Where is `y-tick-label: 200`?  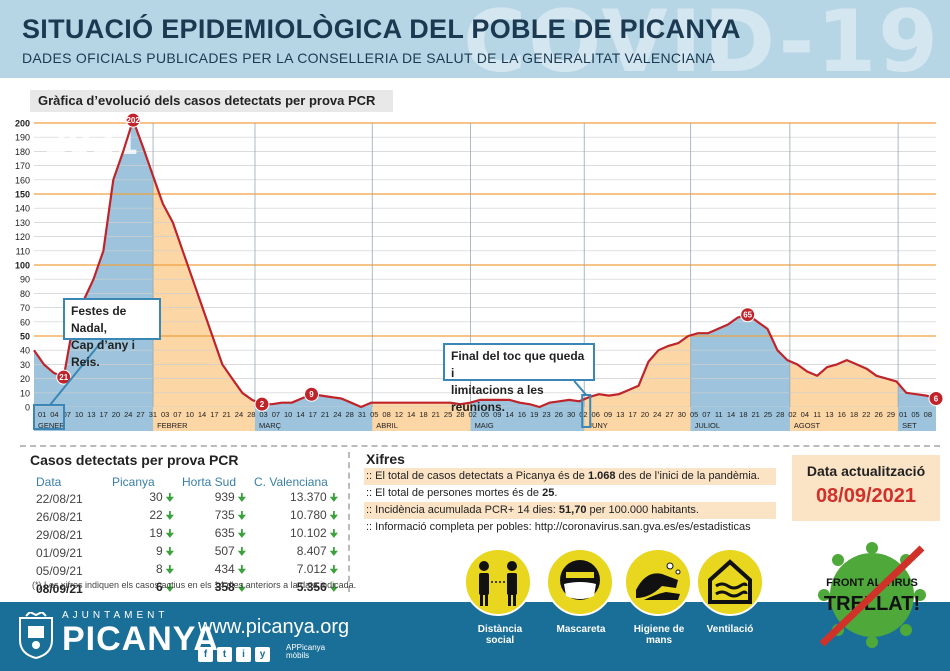
y-tick-label: 200 is located at coordinates (22, 124).